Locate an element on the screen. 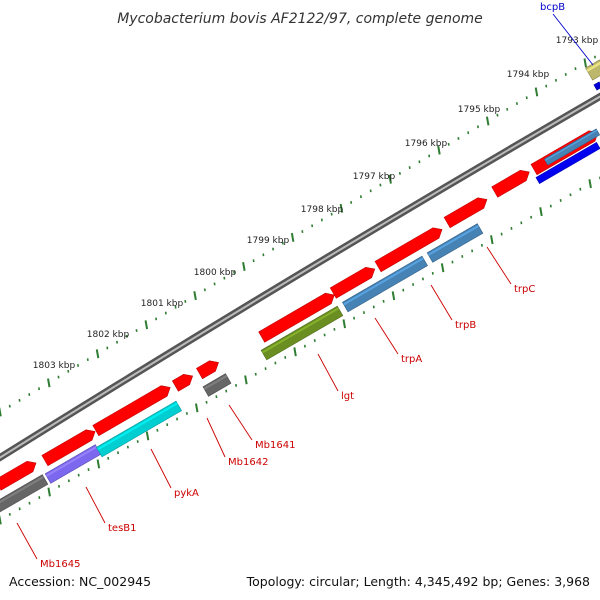 The width and height of the screenshot is (600, 600). kbp-label: 1795 kbp is located at coordinates (479, 110).